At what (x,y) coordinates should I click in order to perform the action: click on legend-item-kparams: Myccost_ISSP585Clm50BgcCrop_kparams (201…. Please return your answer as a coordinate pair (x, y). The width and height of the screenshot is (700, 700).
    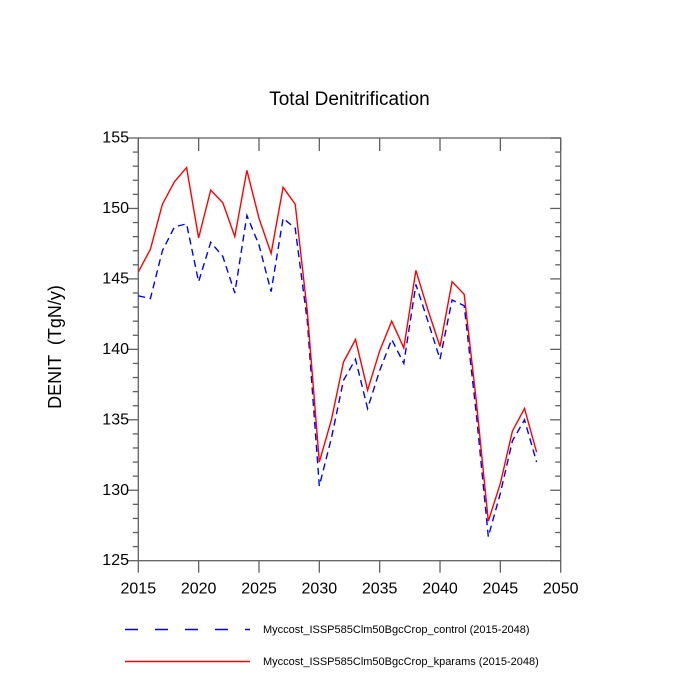
    Looking at the image, I should click on (332, 661).